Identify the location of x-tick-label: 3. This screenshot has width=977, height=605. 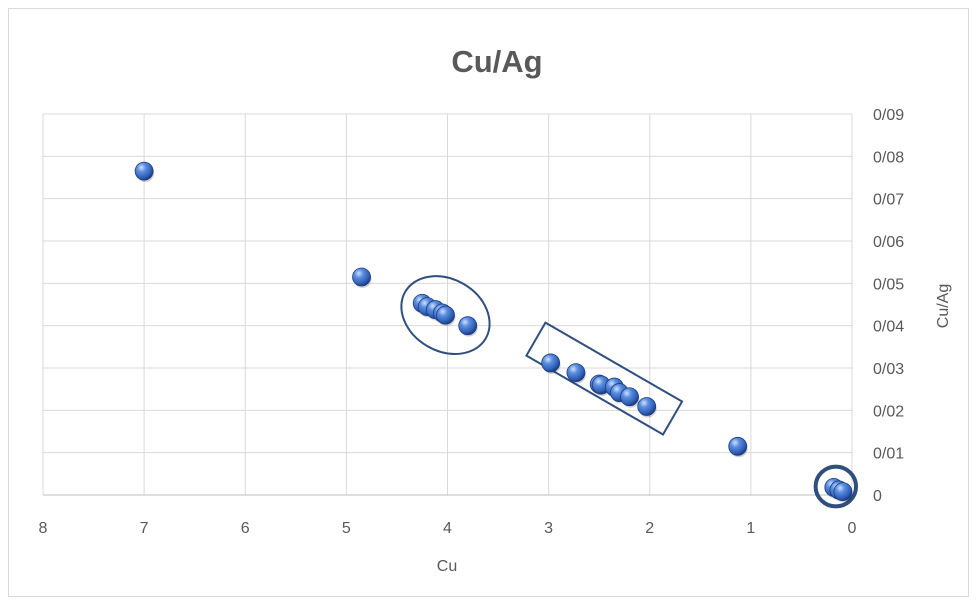
(548, 528).